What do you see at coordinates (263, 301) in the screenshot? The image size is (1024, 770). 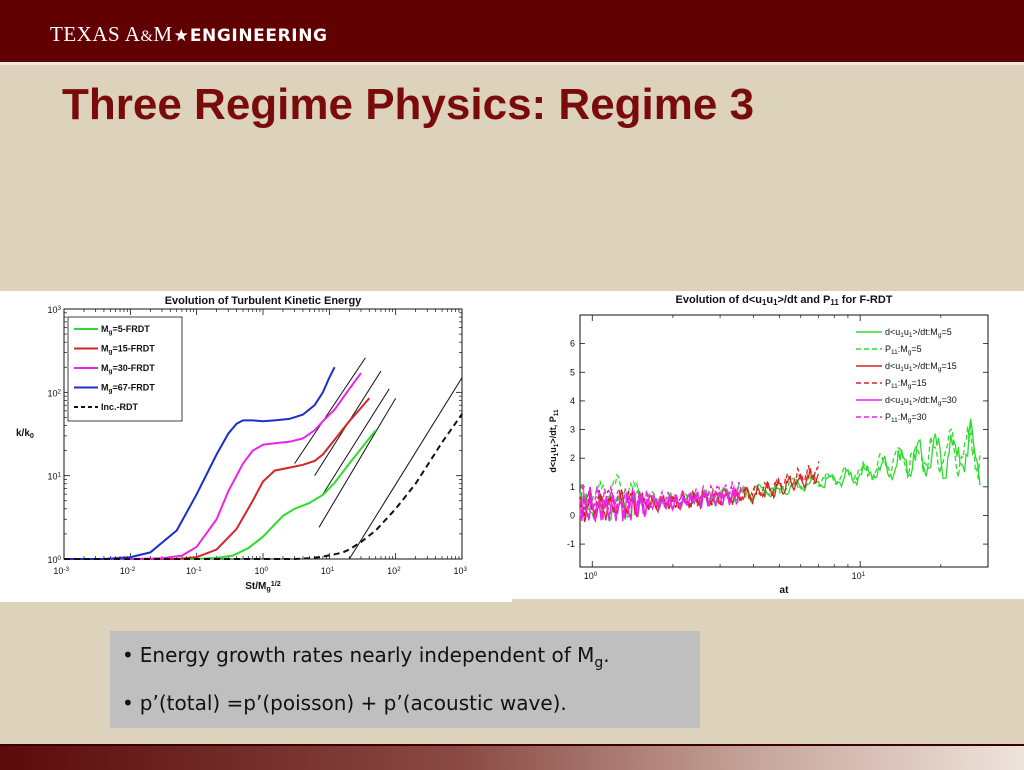 I see `chart1-title: Evolution of Turbulent Kinetic Energy` at bounding box center [263, 301].